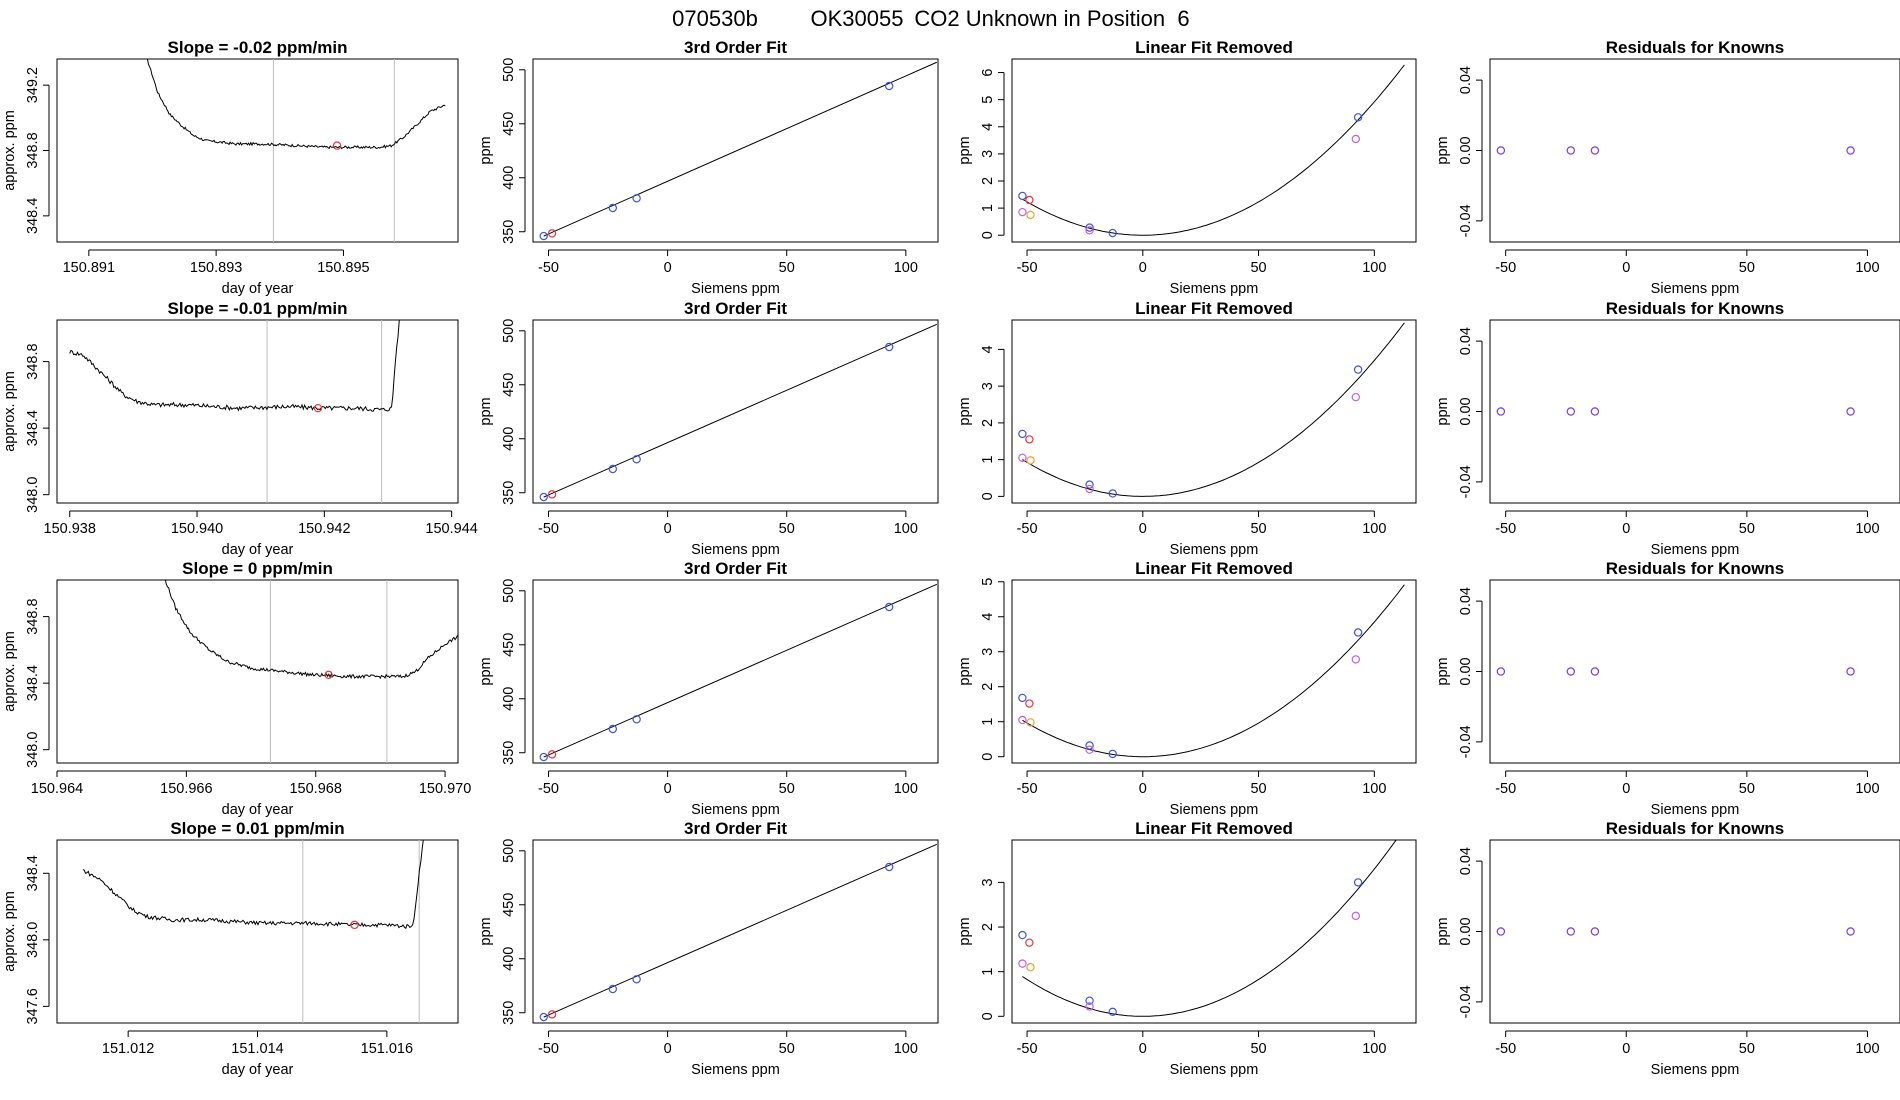 This screenshot has width=1900, height=1100. I want to click on analyzer-trace-line, so click(253, 885).